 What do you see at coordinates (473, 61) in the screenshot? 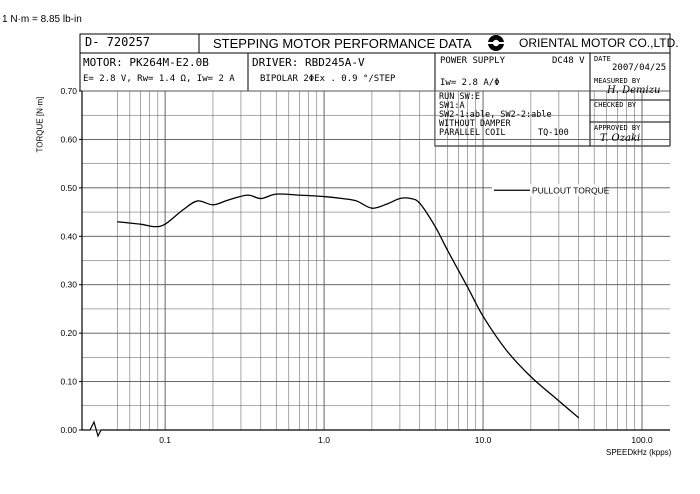
I see `power-supply-label: POWER SUPPLY` at bounding box center [473, 61].